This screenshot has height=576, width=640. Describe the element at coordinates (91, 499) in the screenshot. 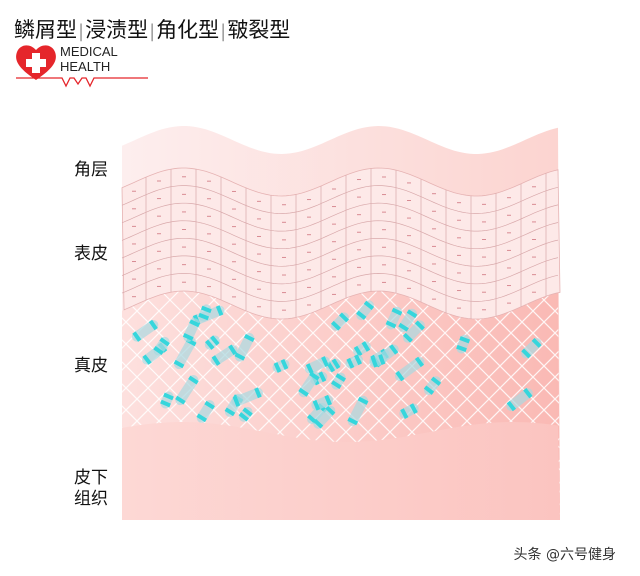

I see `label-subcutis-line2: 组织` at that location.